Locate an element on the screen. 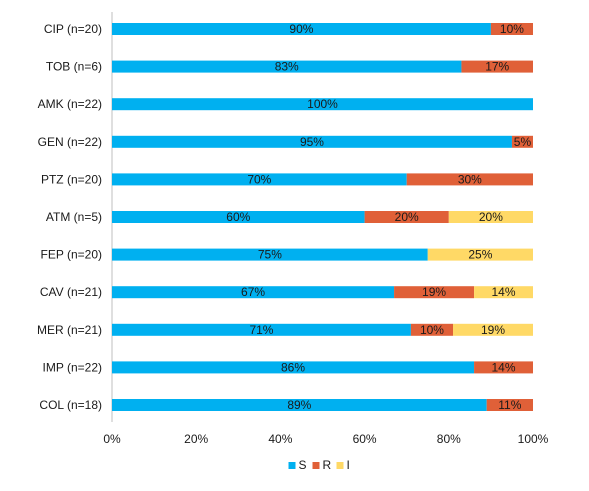 The height and width of the screenshot is (491, 589). legend-label-s: S is located at coordinates (303, 465).